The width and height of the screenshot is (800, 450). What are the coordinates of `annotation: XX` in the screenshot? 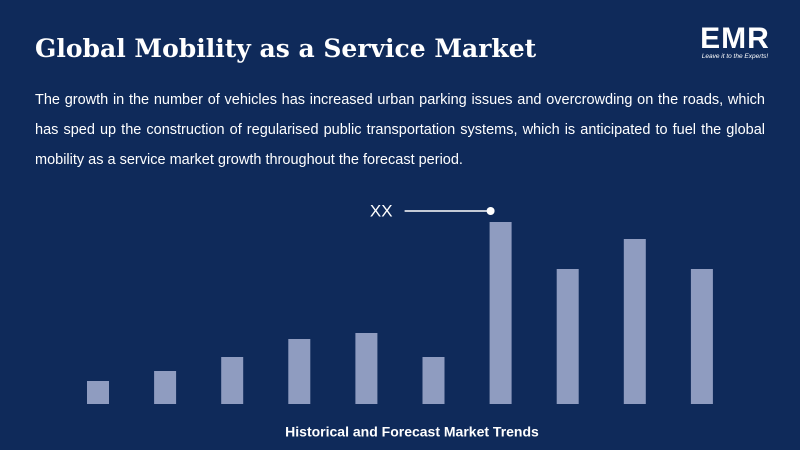 It's located at (381, 210).